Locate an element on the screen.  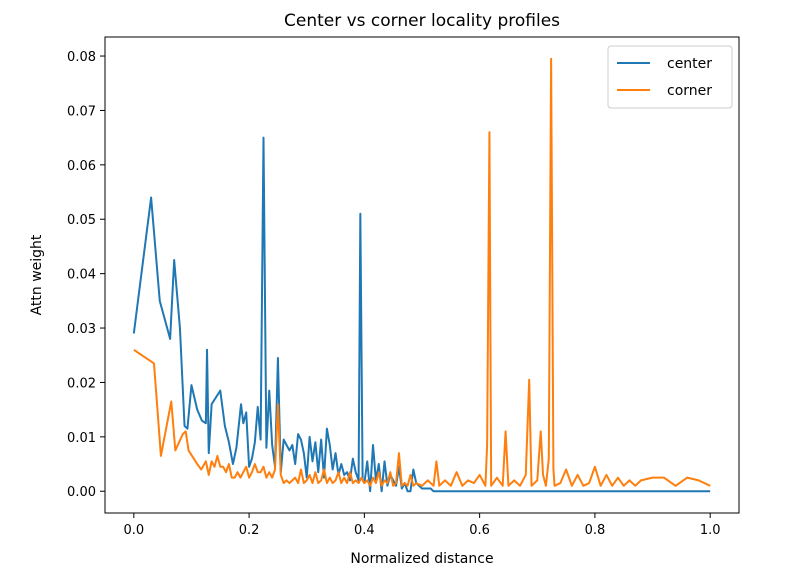
x-axis-title: Normalized distance is located at coordinates (421, 559).